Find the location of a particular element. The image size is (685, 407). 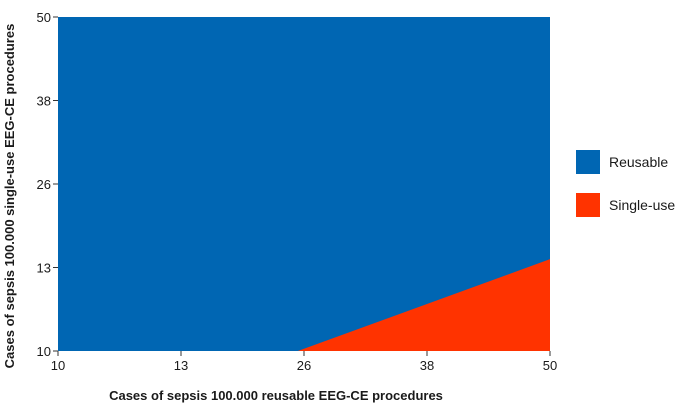

y-tick-label: 10 is located at coordinates (44, 351).